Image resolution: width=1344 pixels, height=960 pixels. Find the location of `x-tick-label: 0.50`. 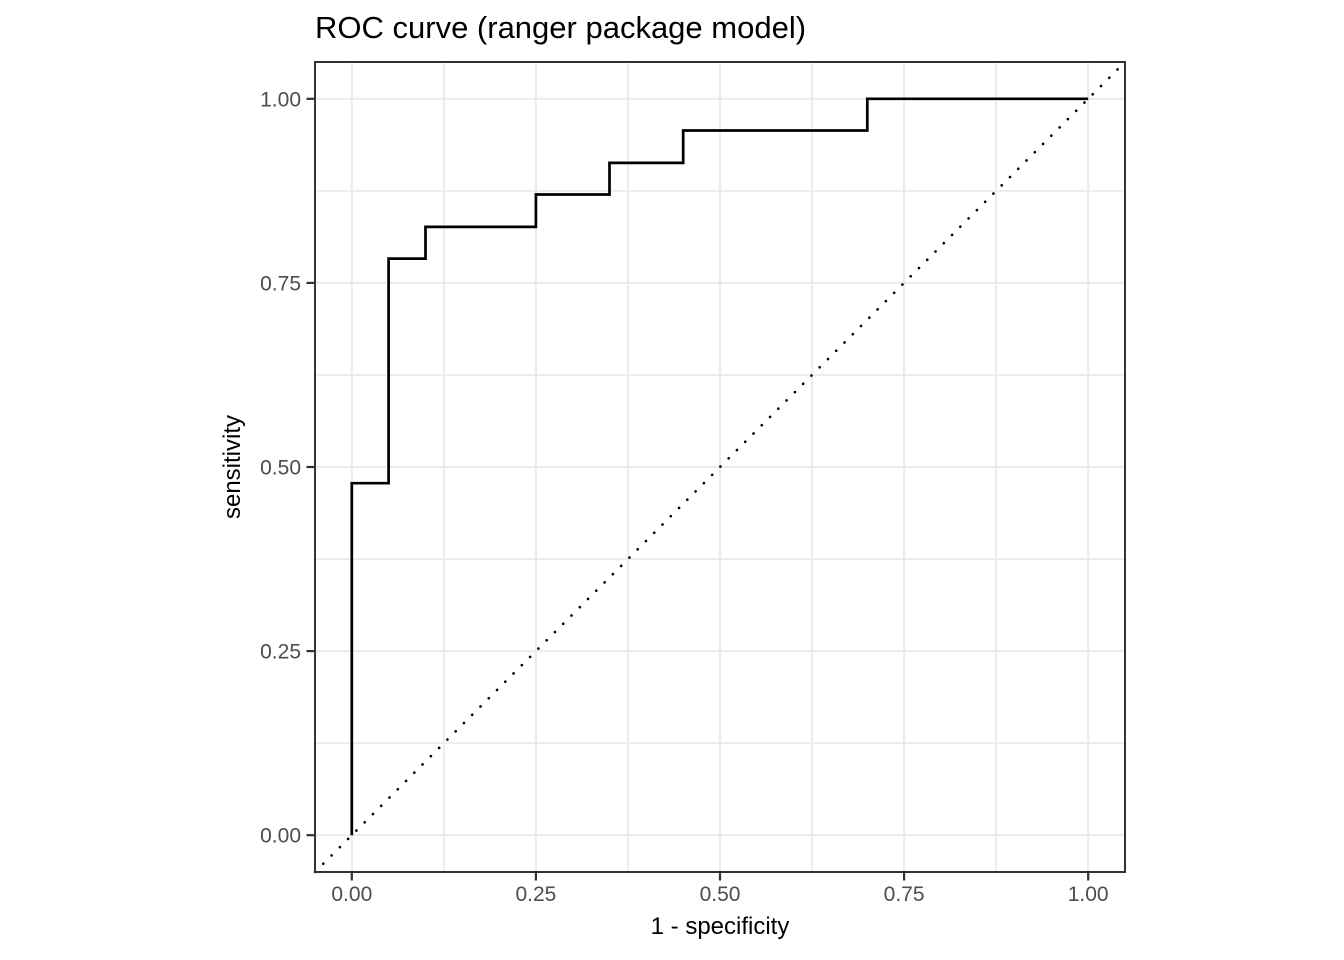

x-tick-label: 0.50 is located at coordinates (720, 894).